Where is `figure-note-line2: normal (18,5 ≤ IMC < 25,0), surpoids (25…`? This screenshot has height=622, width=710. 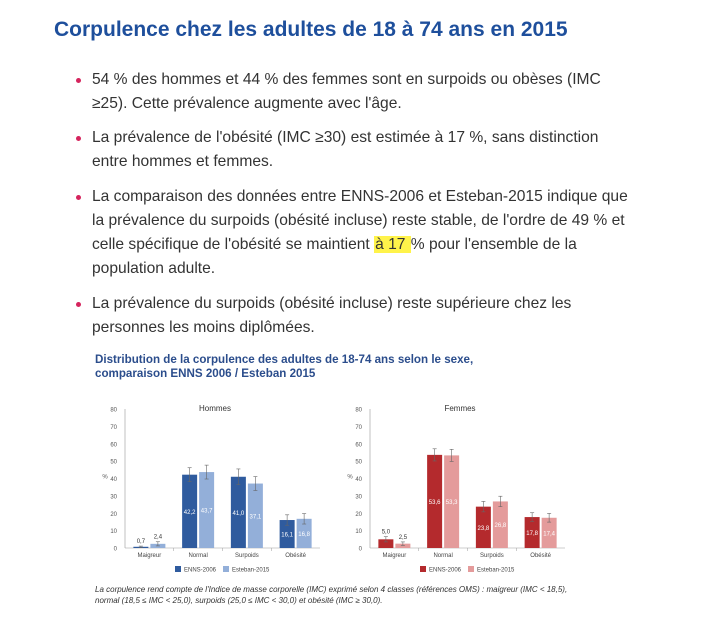 figure-note-line2: normal (18,5 ≤ IMC < 25,0), surpoids (25… is located at coordinates (239, 600).